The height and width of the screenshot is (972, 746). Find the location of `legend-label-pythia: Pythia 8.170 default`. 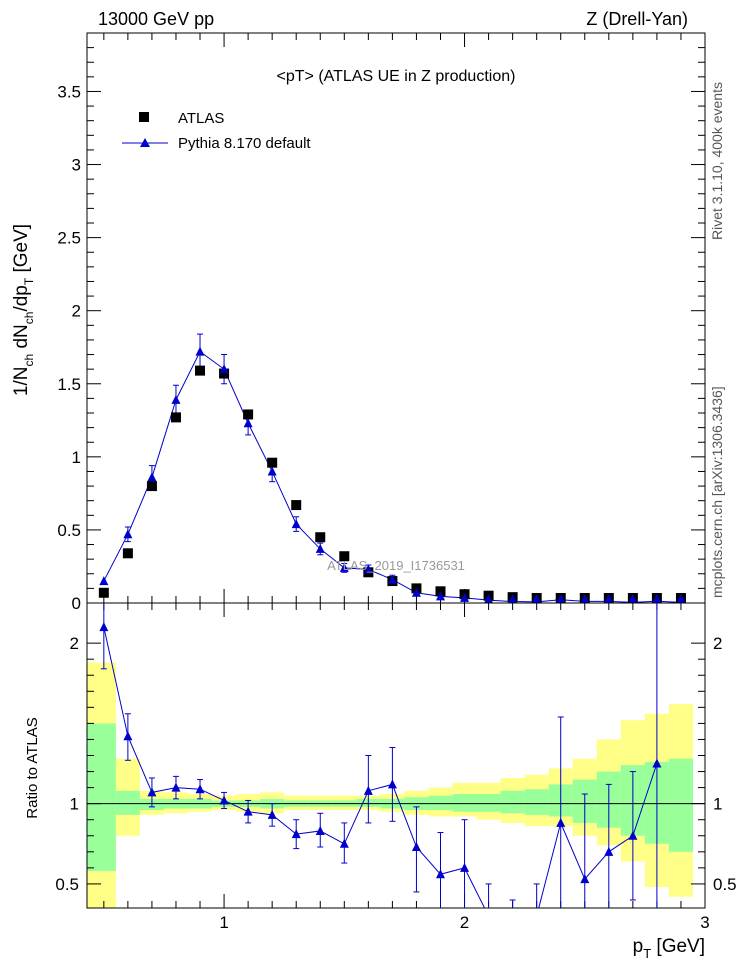

legend-label-pythia: Pythia 8.170 default is located at coordinates (244, 143).